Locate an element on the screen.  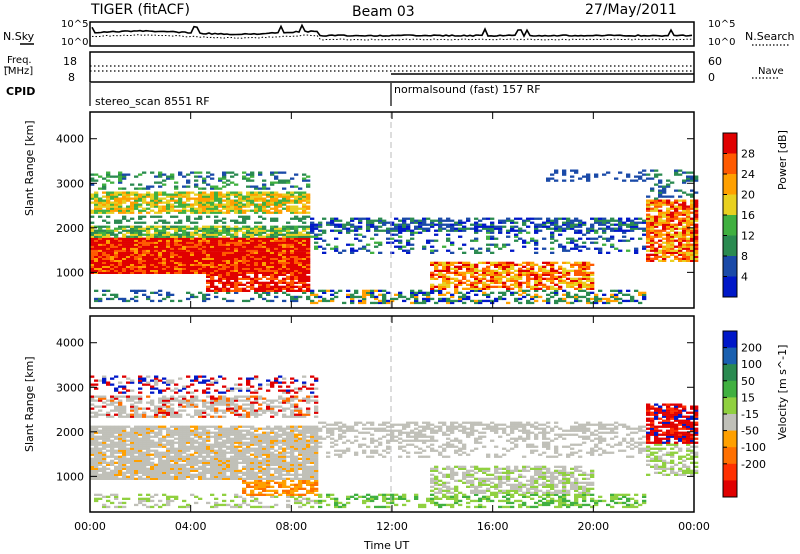
power-ytick-label: 2000 is located at coordinates (70, 228).